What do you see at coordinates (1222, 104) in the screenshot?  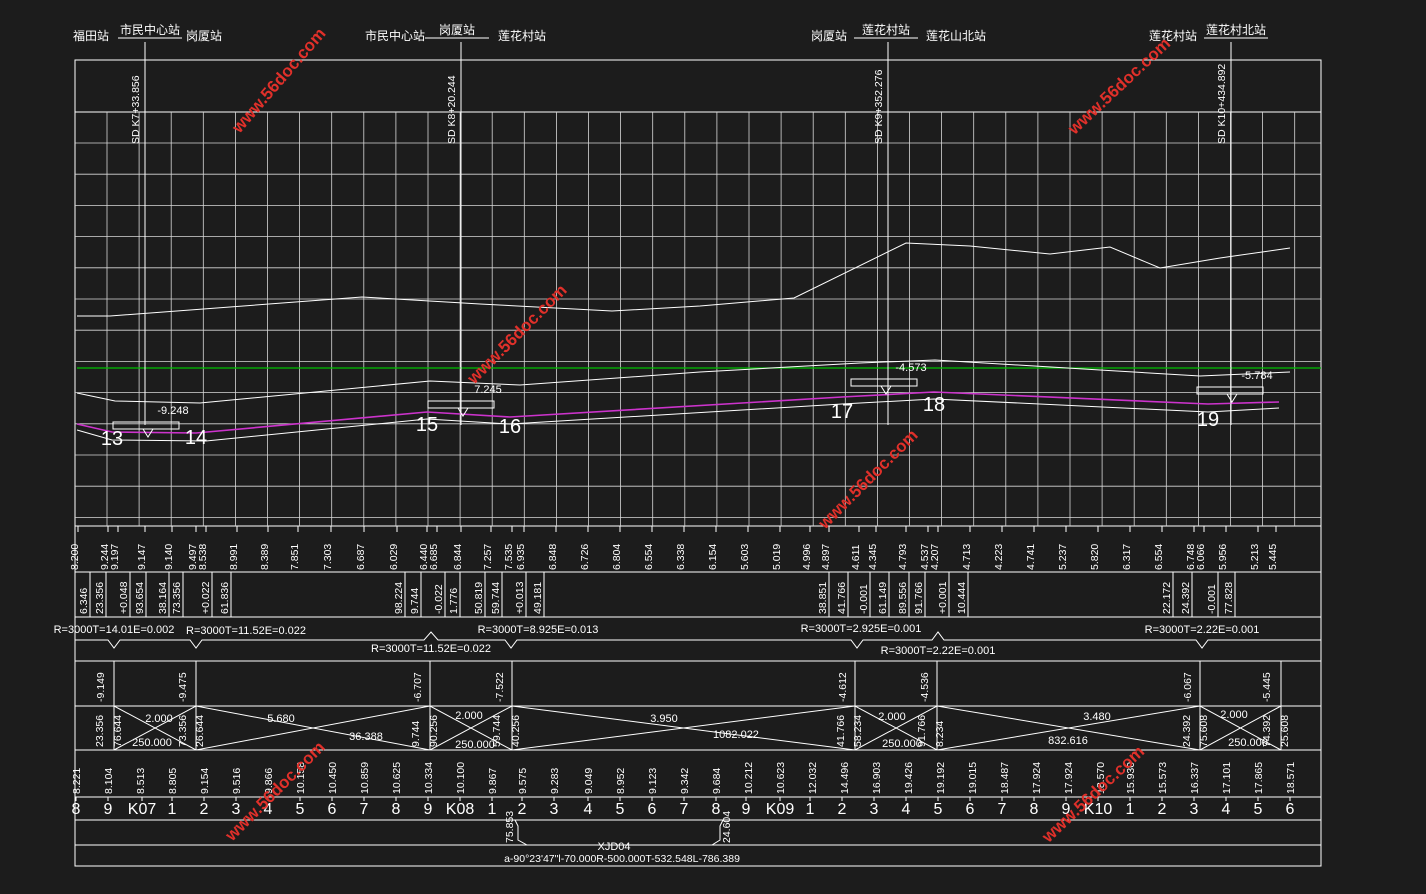 I see `mileage-marker-label: SD K10+434.892` at bounding box center [1222, 104].